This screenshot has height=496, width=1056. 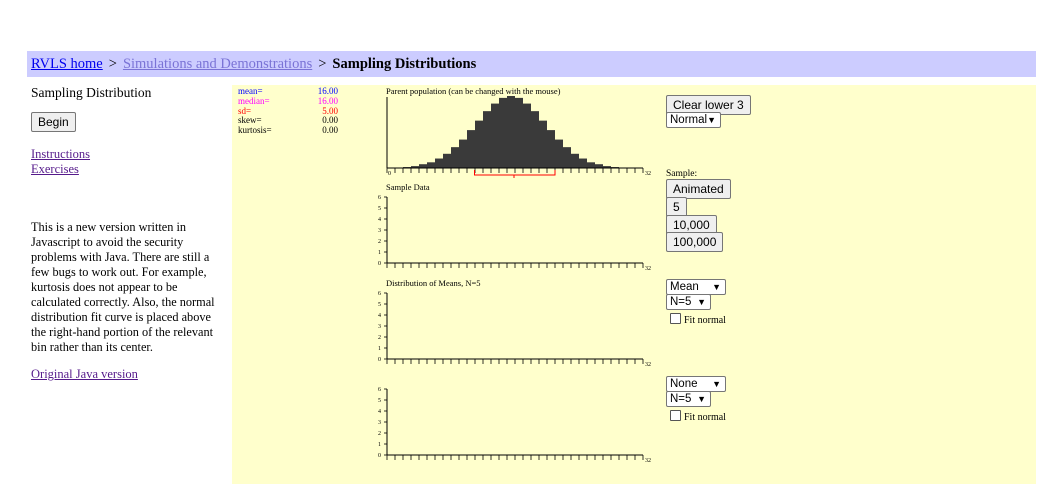 I want to click on rvls-home-link: RVLS home, so click(x=67, y=64).